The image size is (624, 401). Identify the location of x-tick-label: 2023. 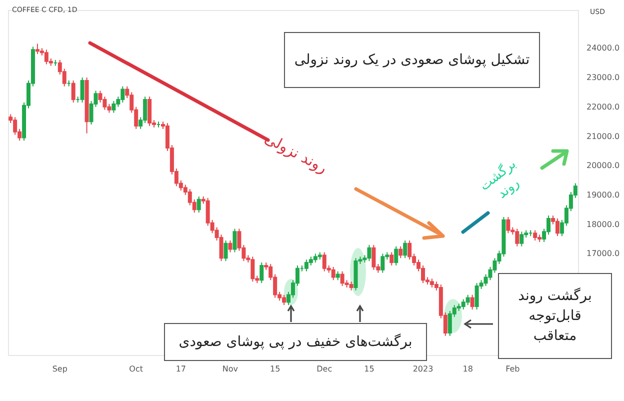
(423, 369).